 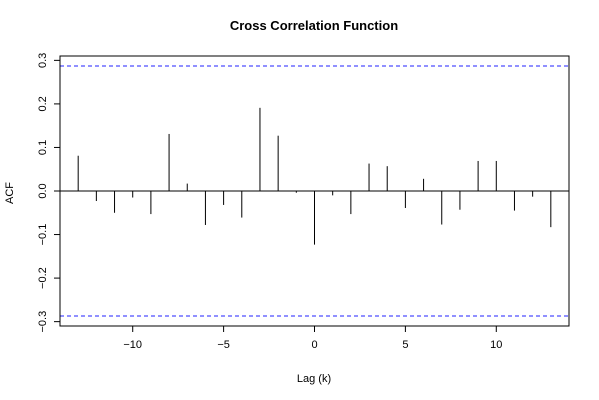 What do you see at coordinates (43, 322) in the screenshot?
I see `y-tick-label: −0.3` at bounding box center [43, 322].